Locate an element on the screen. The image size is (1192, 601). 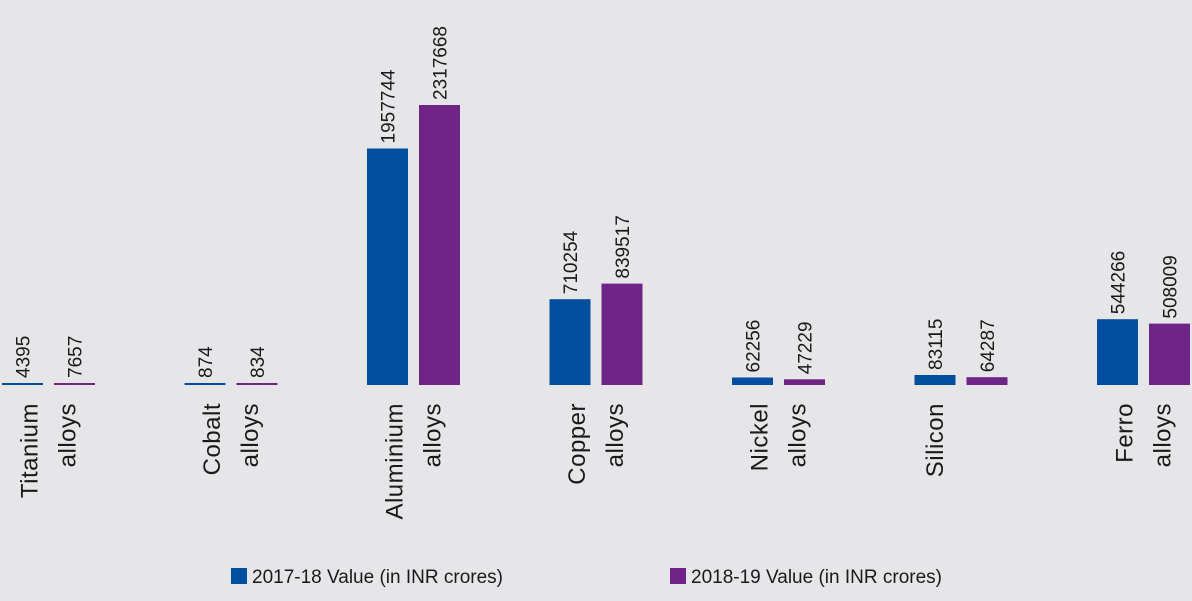
category-label: Ferro is located at coordinates (1125, 433).